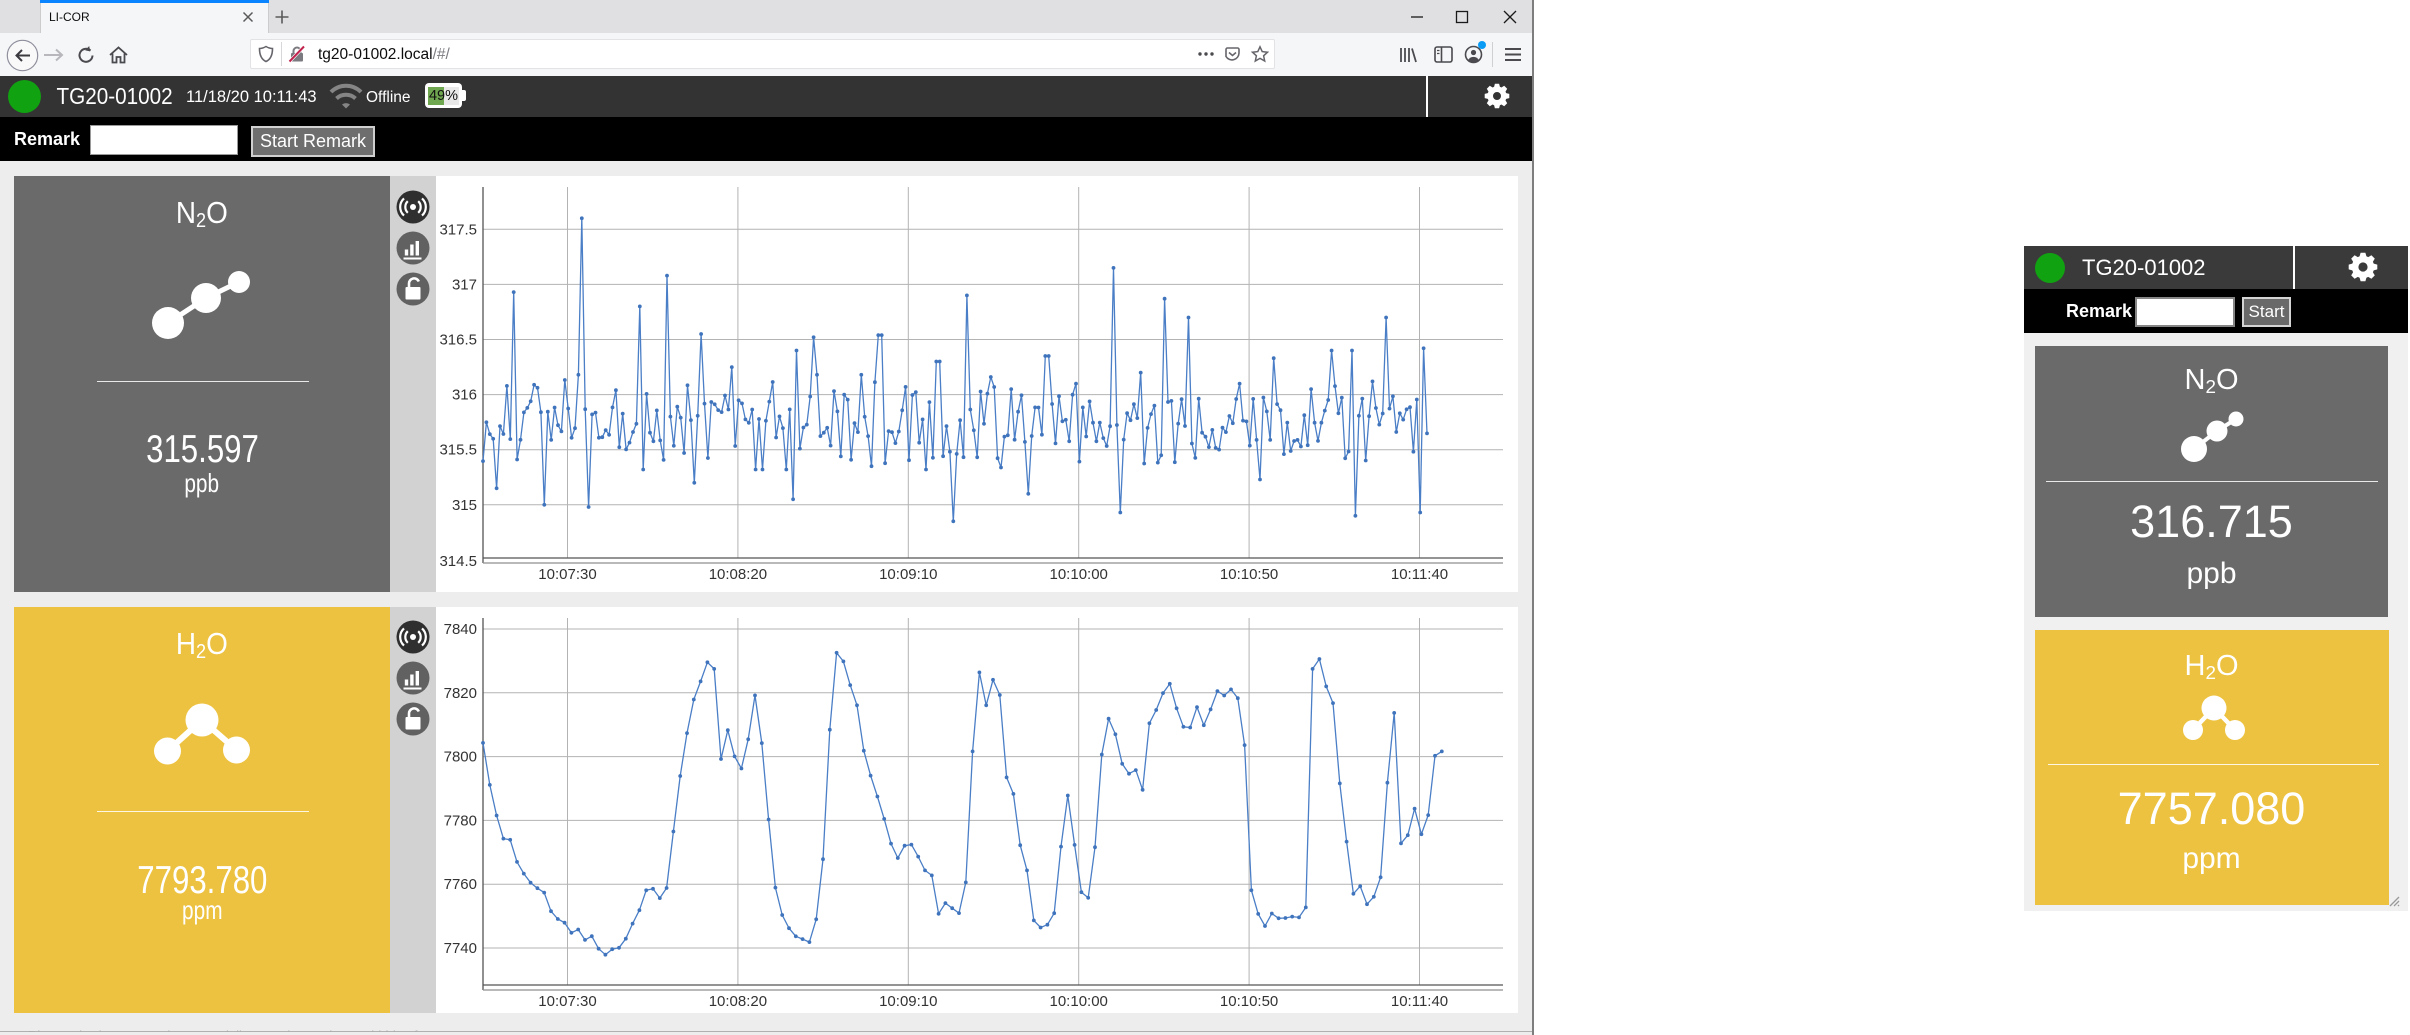 The height and width of the screenshot is (1035, 2410). I want to click on svg-text: 7820, so click(460, 693).